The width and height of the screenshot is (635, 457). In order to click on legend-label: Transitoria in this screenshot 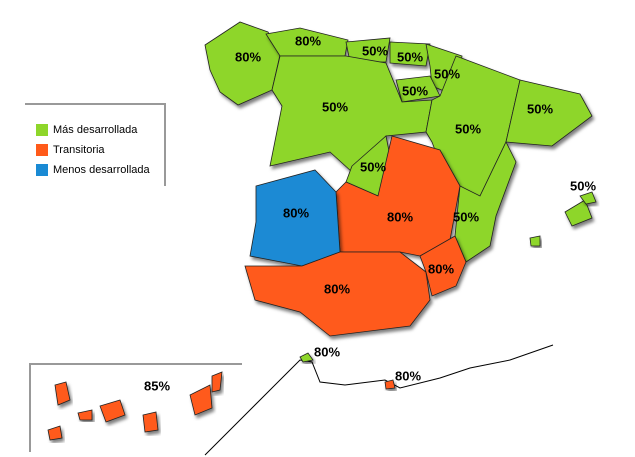, I will do `click(79, 150)`.